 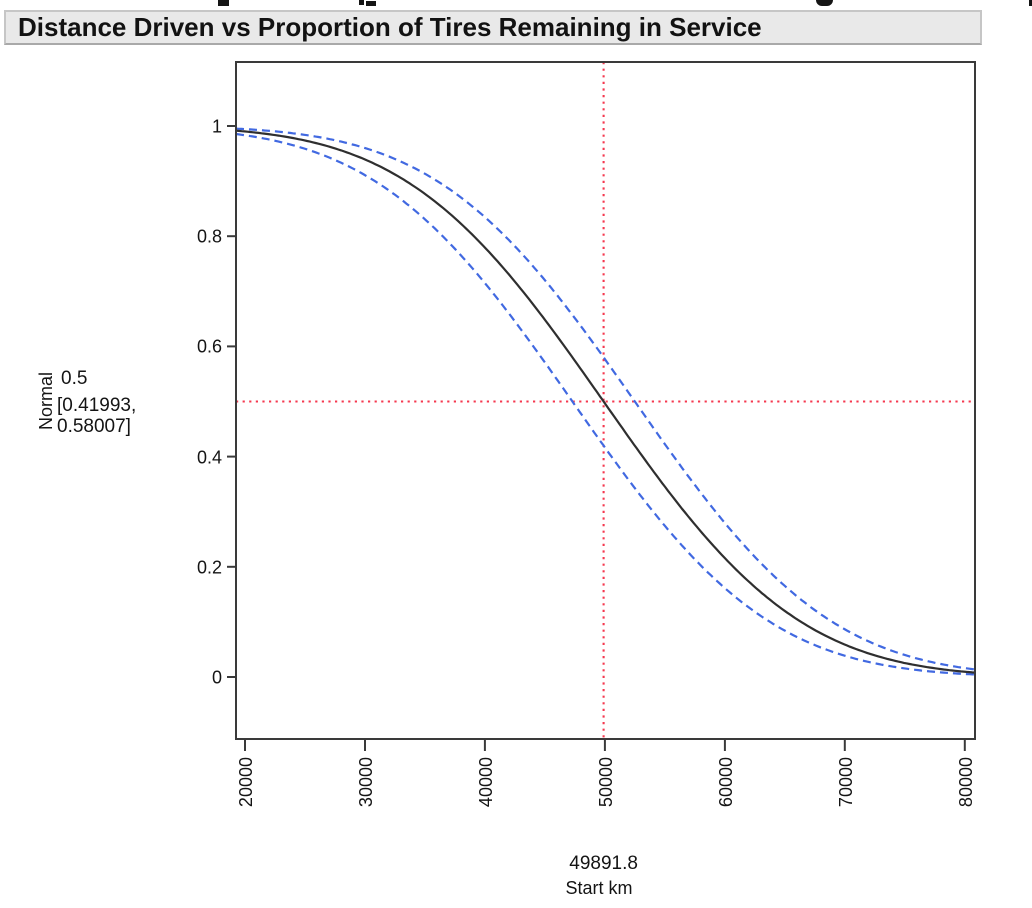 What do you see at coordinates (598, 888) in the screenshot?
I see `x-axis-title: Start km` at bounding box center [598, 888].